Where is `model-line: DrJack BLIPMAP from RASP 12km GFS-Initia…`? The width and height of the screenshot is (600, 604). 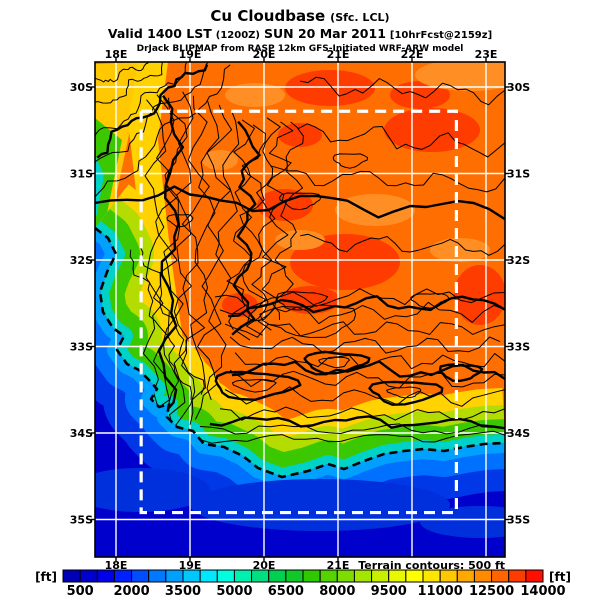 model-line: DrJack BLIPMAP from RASP 12km GFS-Initia… is located at coordinates (300, 49).